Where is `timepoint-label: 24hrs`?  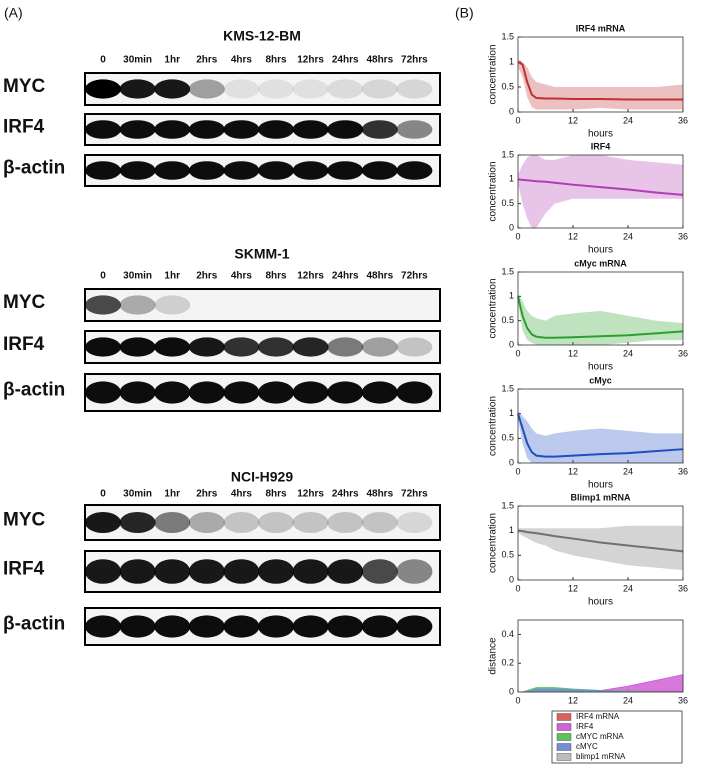 timepoint-label: 24hrs is located at coordinates (345, 494).